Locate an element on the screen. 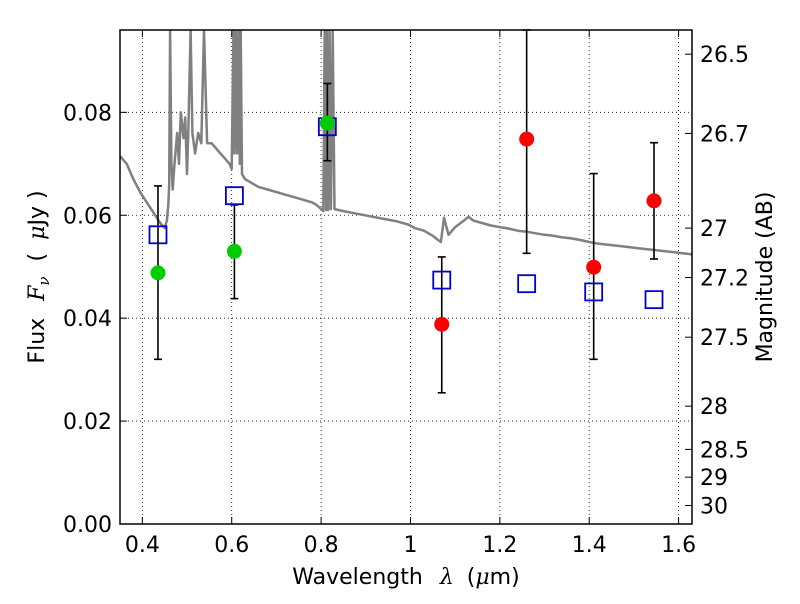 This screenshot has height=604, width=800. y2-tick-label: 27.2 is located at coordinates (724, 279).